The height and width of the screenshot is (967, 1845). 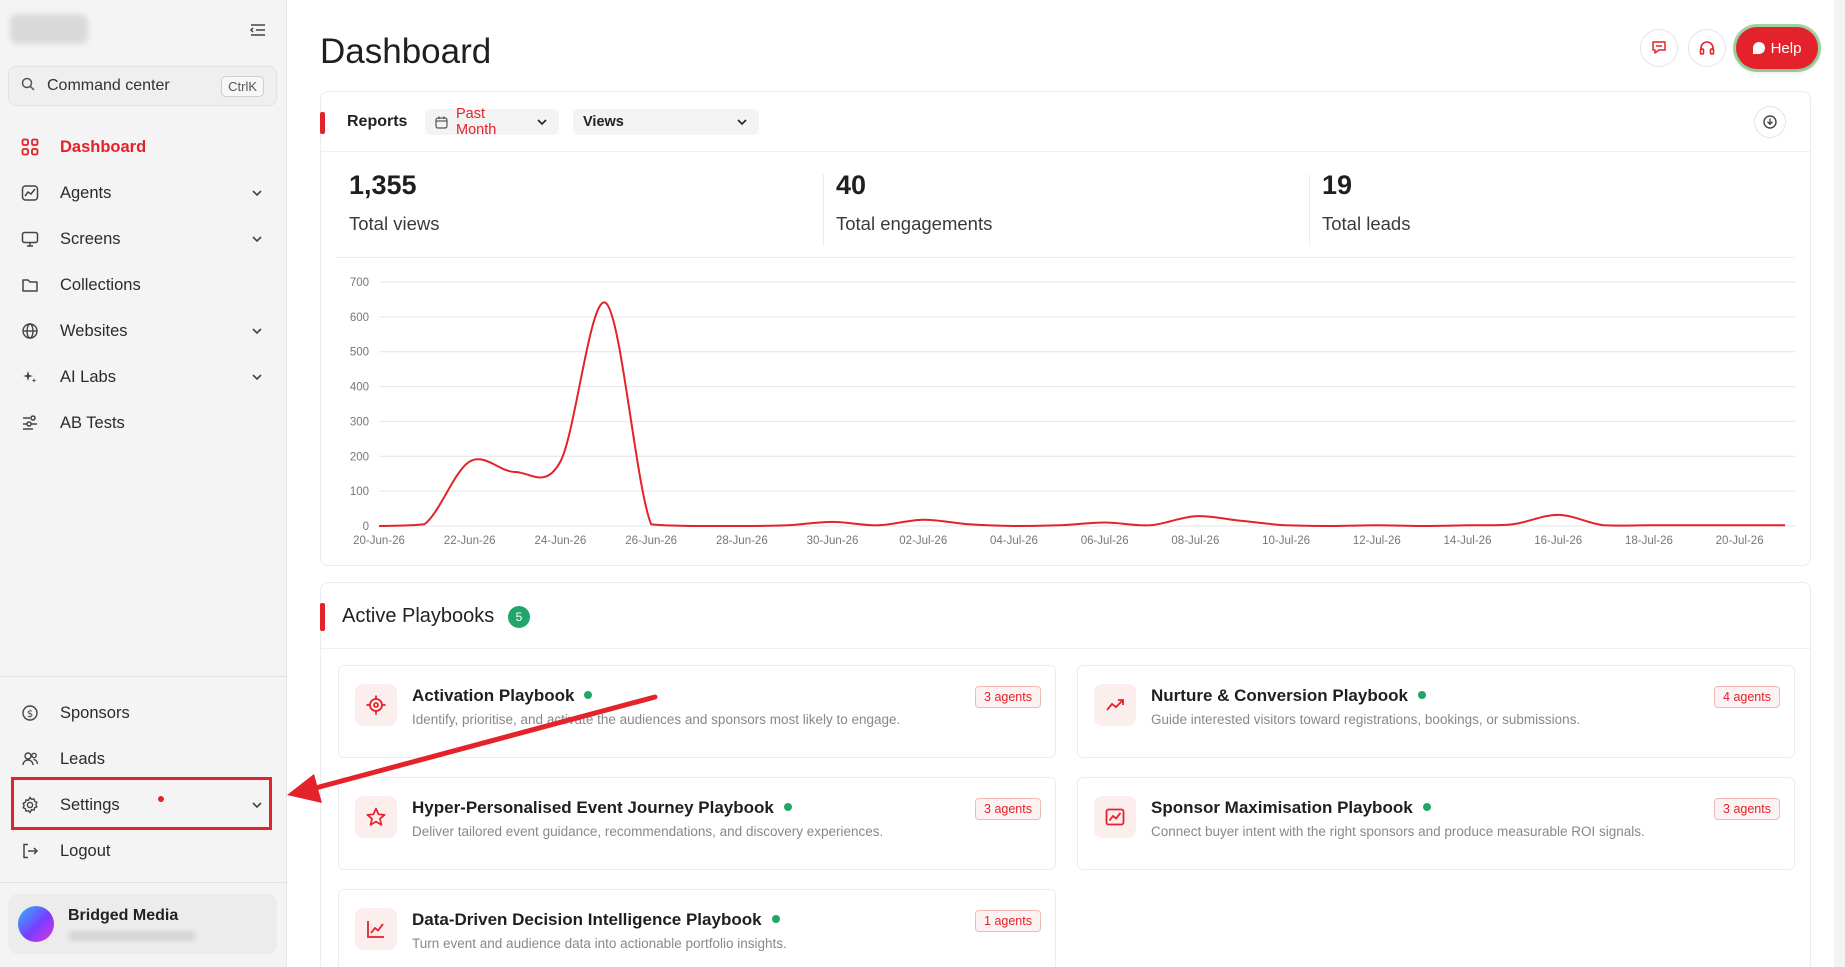 I want to click on sidebar-item-websites: Websites, so click(x=142, y=331).